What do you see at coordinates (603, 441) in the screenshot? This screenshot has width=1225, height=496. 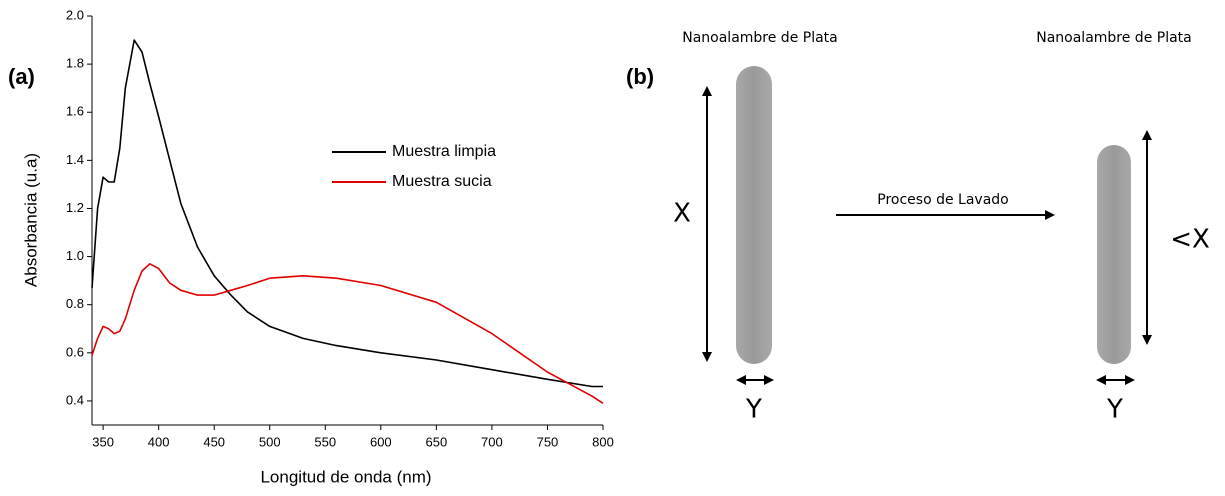 I see `x-tick-label: 800` at bounding box center [603, 441].